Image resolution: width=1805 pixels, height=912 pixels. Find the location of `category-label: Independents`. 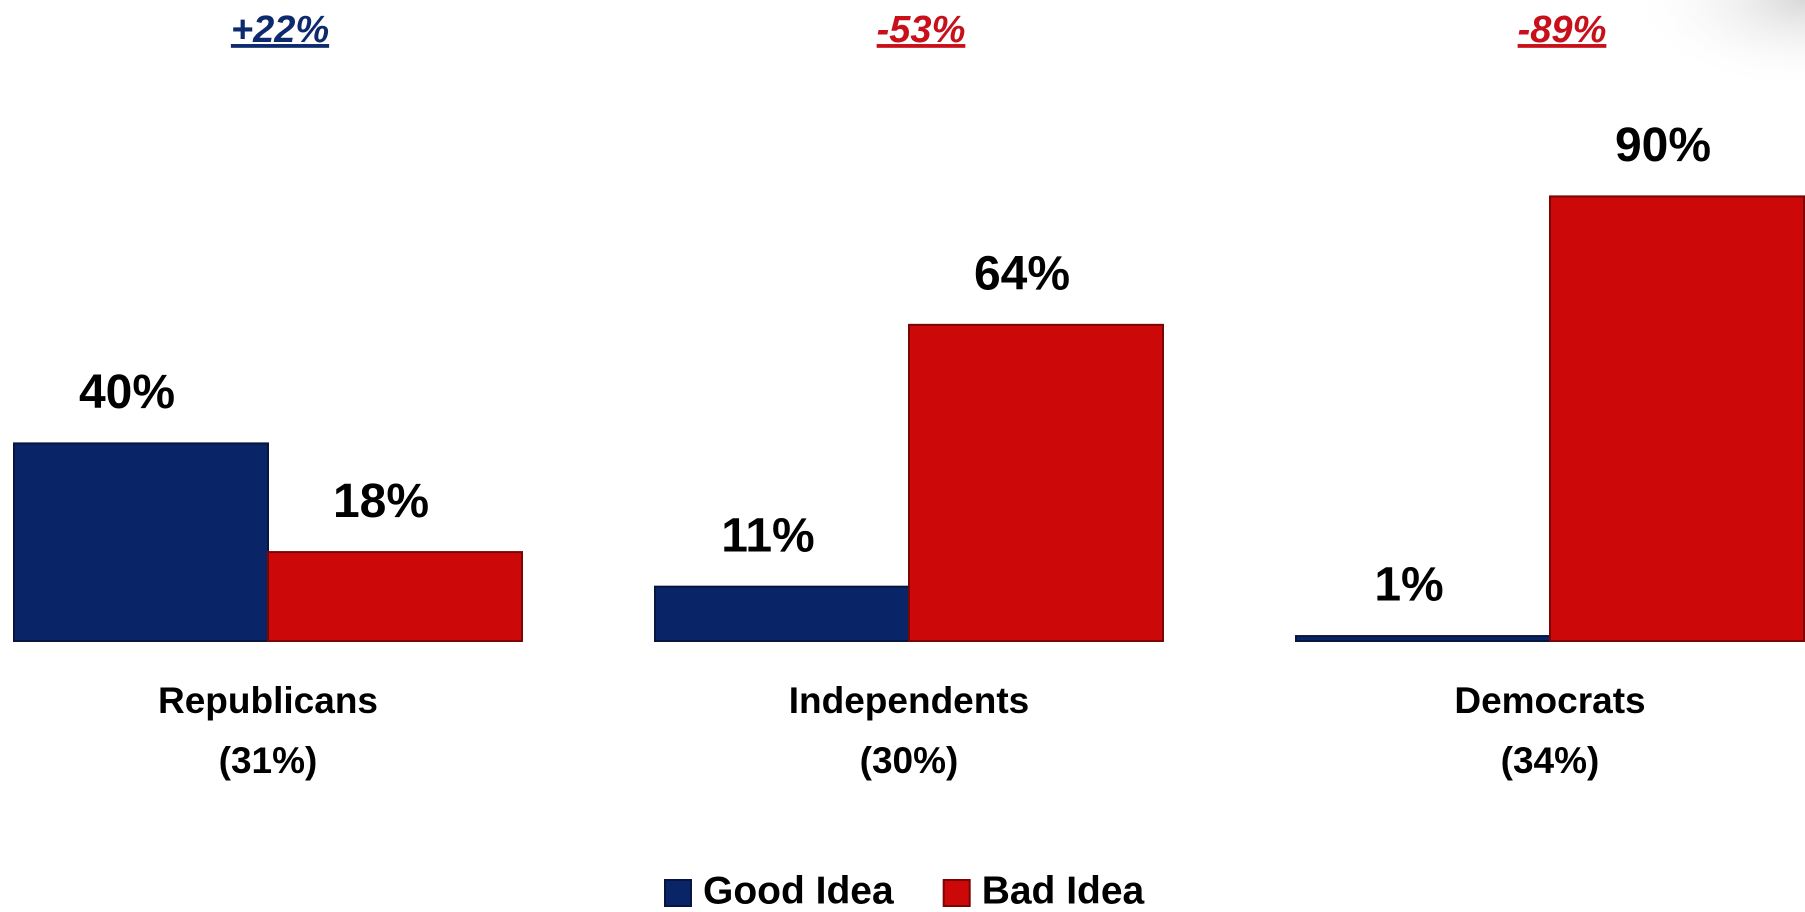

category-label: Independents is located at coordinates (909, 700).